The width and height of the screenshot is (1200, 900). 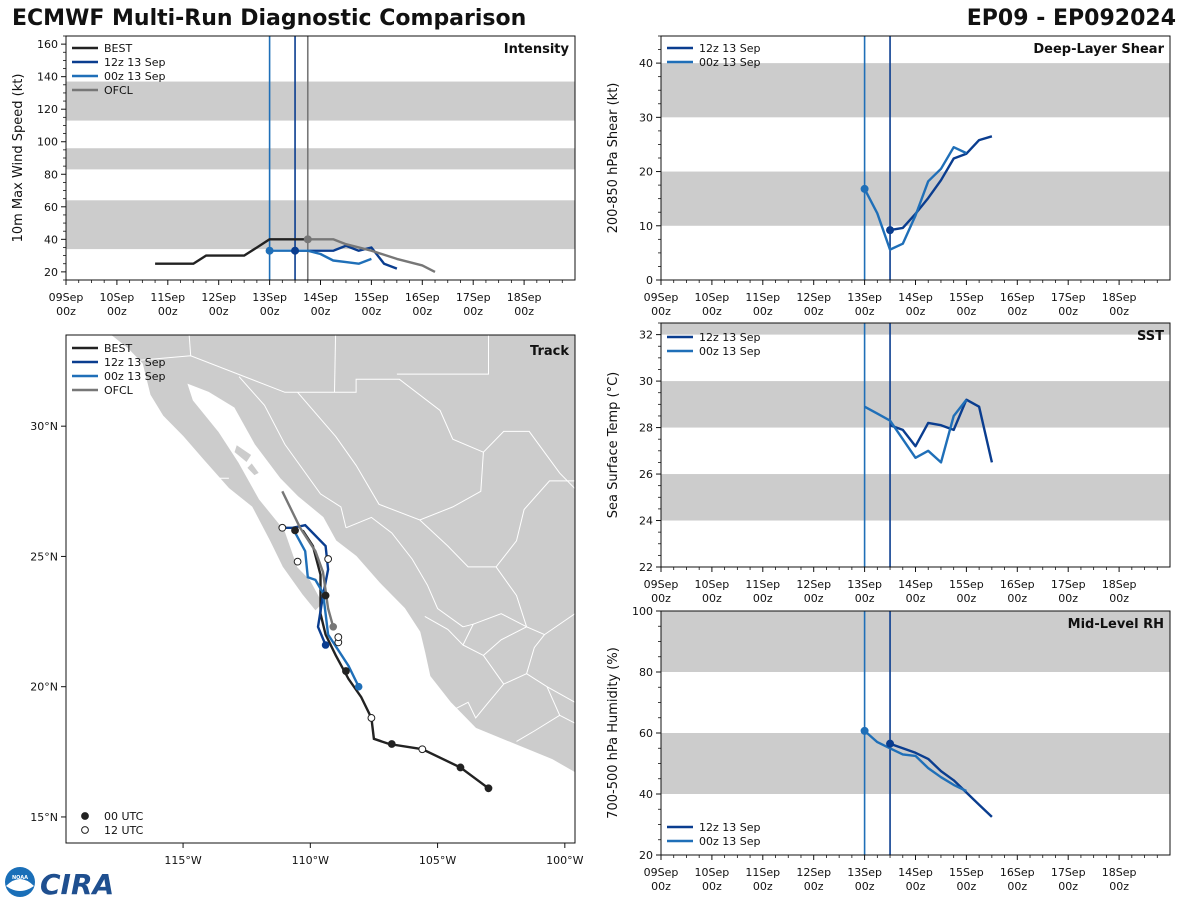 What do you see at coordinates (646, 428) in the screenshot?
I see `y-tick-label: 28` at bounding box center [646, 428].